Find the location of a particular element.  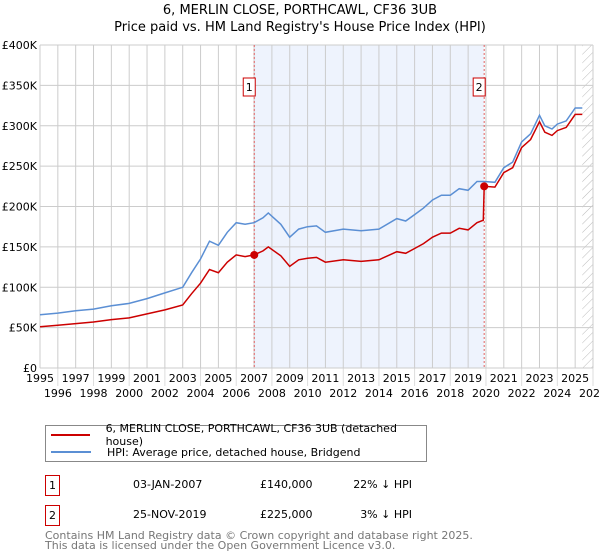

sale-row-2: 2 25-NOV-2019 £225,000 3% ↓ HPI is located at coordinates (245, 516).